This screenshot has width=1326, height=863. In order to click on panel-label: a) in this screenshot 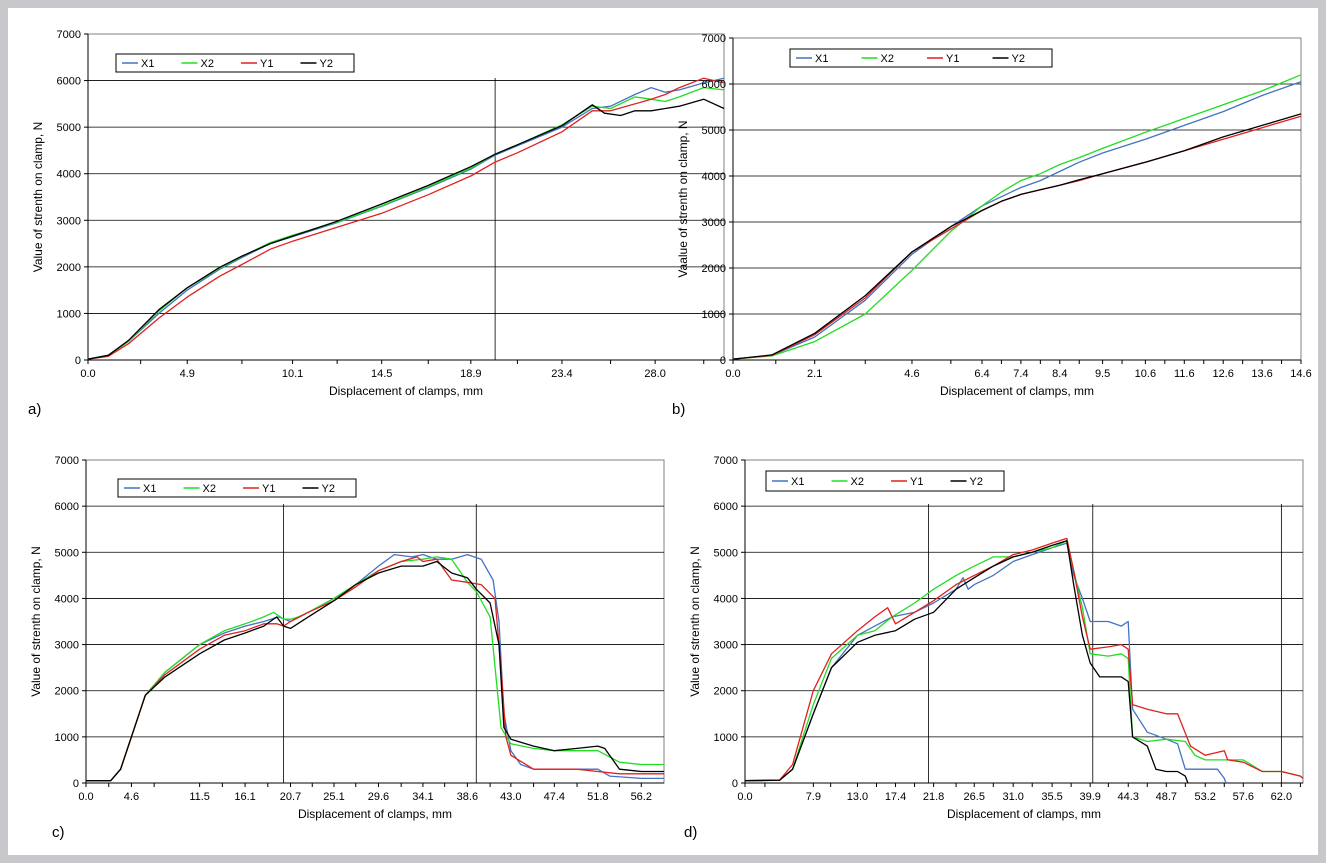, I will do `click(34, 409)`.